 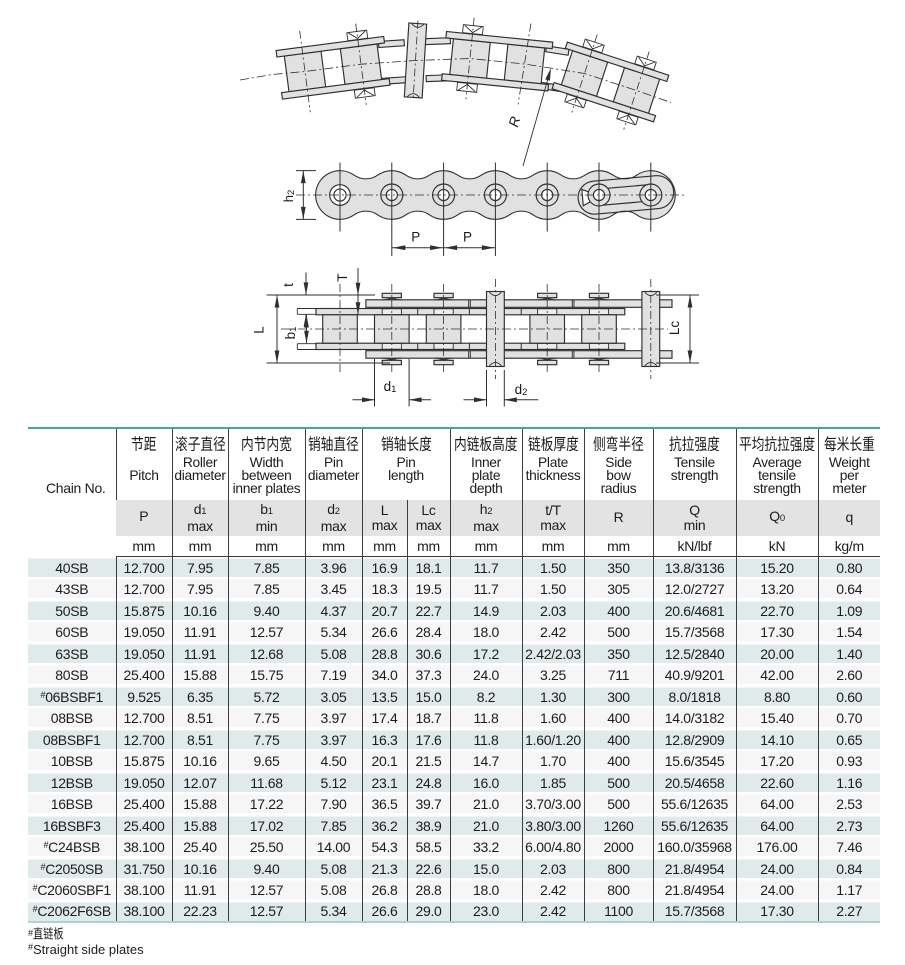 I want to click on svg-text: R, so click(x=514, y=122).